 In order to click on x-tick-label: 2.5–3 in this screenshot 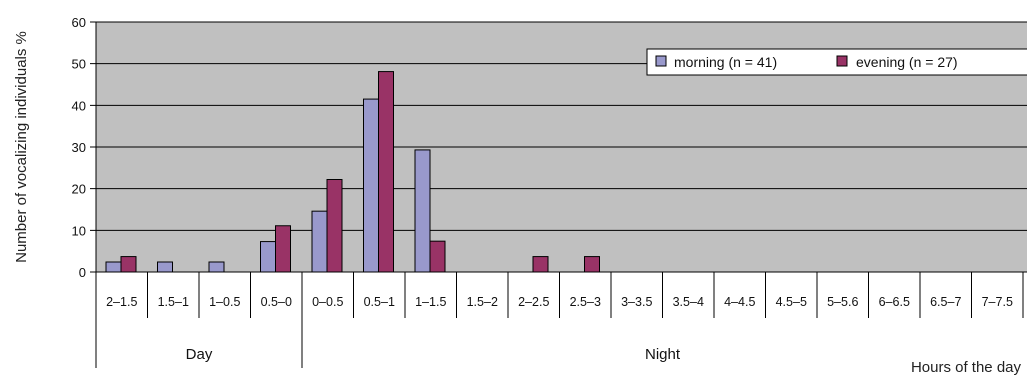, I will do `click(585, 302)`.